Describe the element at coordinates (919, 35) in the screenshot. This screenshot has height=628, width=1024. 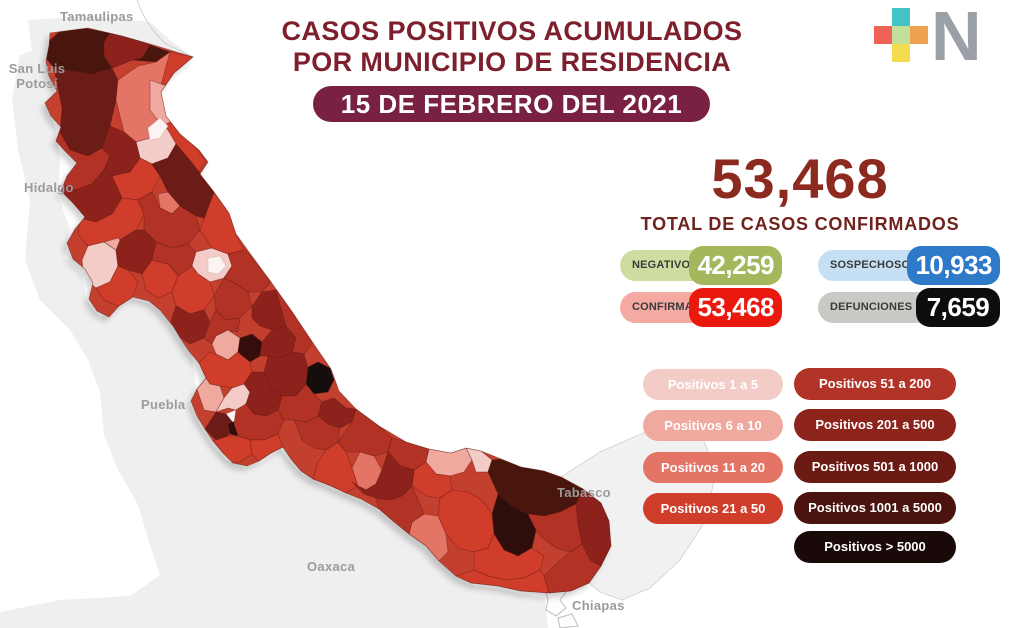
I see `logo-plus-square-right` at that location.